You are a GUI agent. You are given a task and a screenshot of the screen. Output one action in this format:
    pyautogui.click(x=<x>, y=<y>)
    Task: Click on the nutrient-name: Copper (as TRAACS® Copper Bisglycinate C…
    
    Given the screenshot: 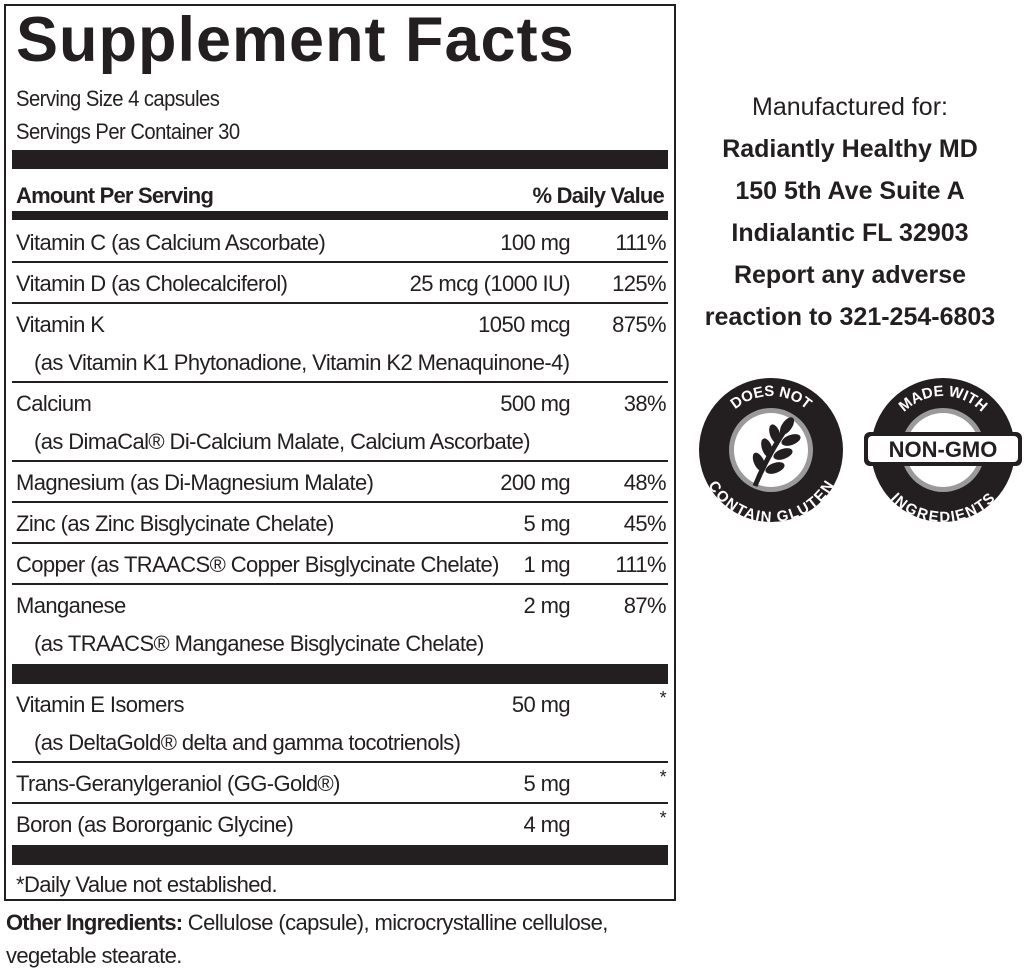 What is the action you would take?
    pyautogui.click(x=257, y=564)
    